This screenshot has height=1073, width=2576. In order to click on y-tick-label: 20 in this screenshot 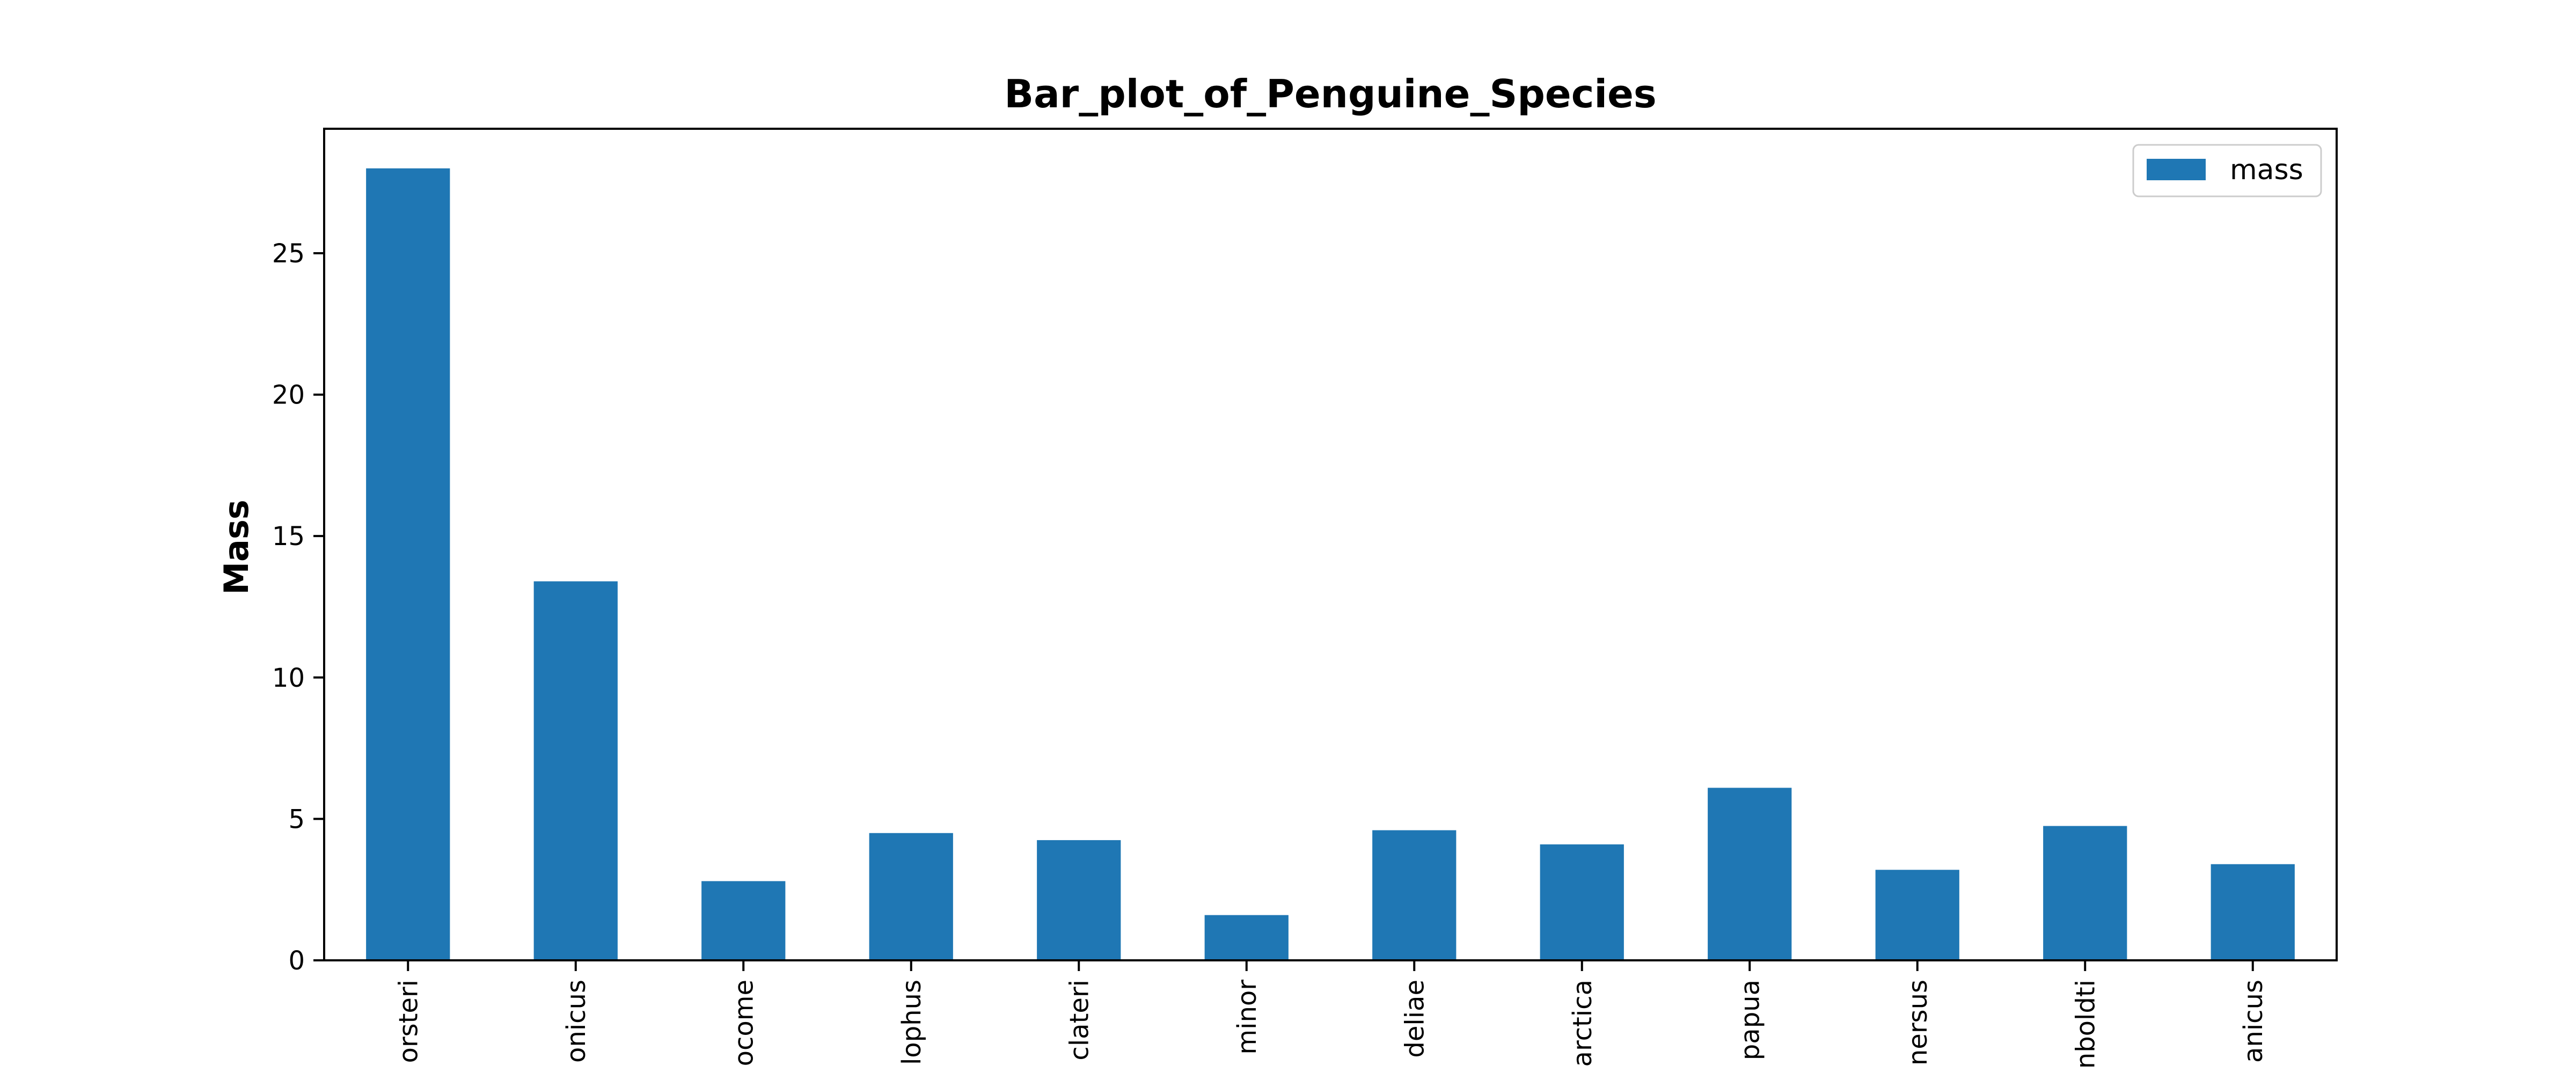, I will do `click(288, 395)`.